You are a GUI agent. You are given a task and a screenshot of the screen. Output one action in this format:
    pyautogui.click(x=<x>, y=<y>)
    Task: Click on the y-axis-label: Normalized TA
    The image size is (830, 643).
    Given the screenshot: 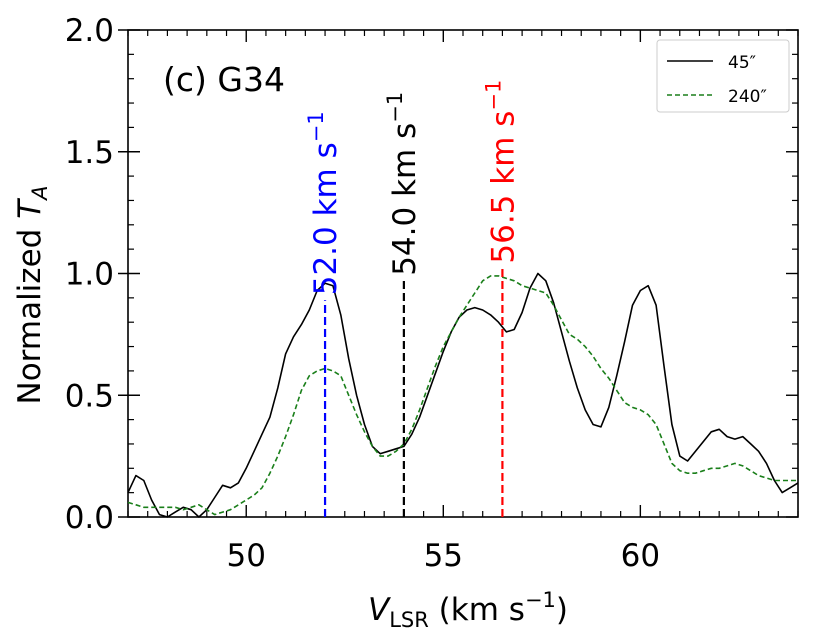 What is the action you would take?
    pyautogui.click(x=32, y=295)
    